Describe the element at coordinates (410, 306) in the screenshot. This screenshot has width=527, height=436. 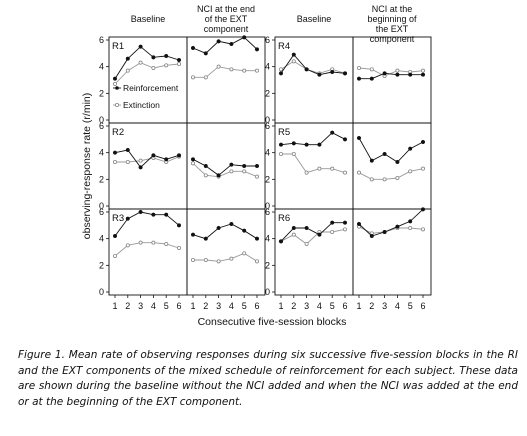
I see `x-tick-label: 5` at that location.